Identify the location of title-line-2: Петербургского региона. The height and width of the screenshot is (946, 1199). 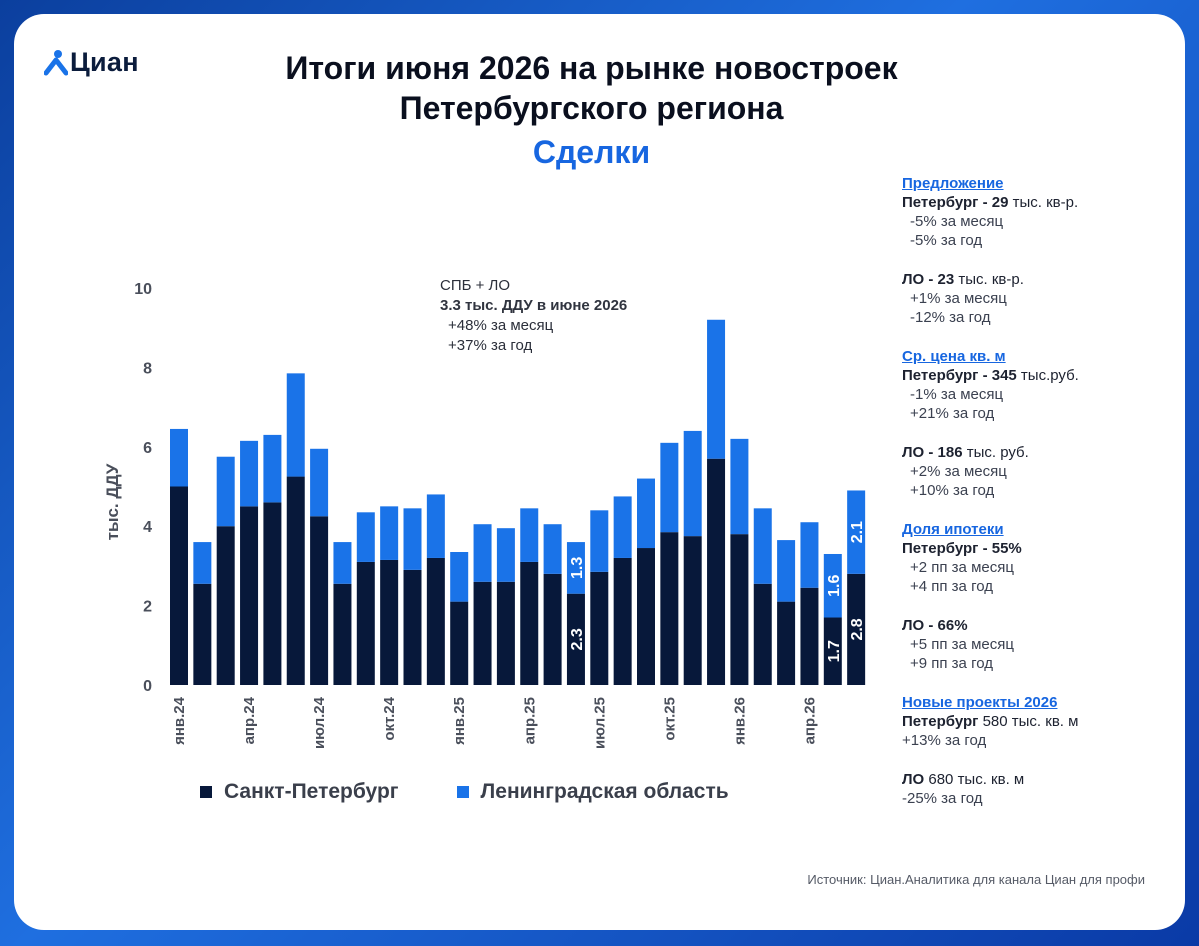
(591, 108).